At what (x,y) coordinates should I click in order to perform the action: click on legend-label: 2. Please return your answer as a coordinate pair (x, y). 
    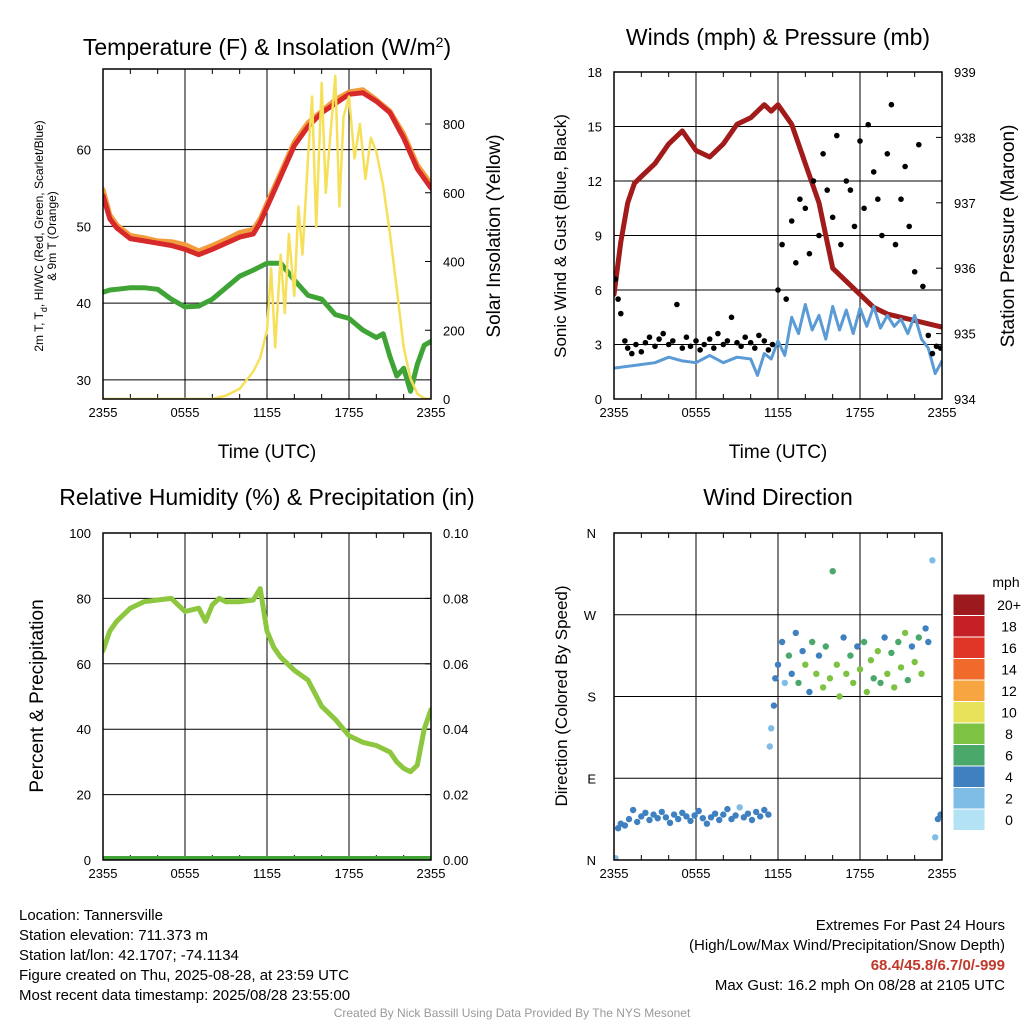
    Looking at the image, I should click on (1009, 798).